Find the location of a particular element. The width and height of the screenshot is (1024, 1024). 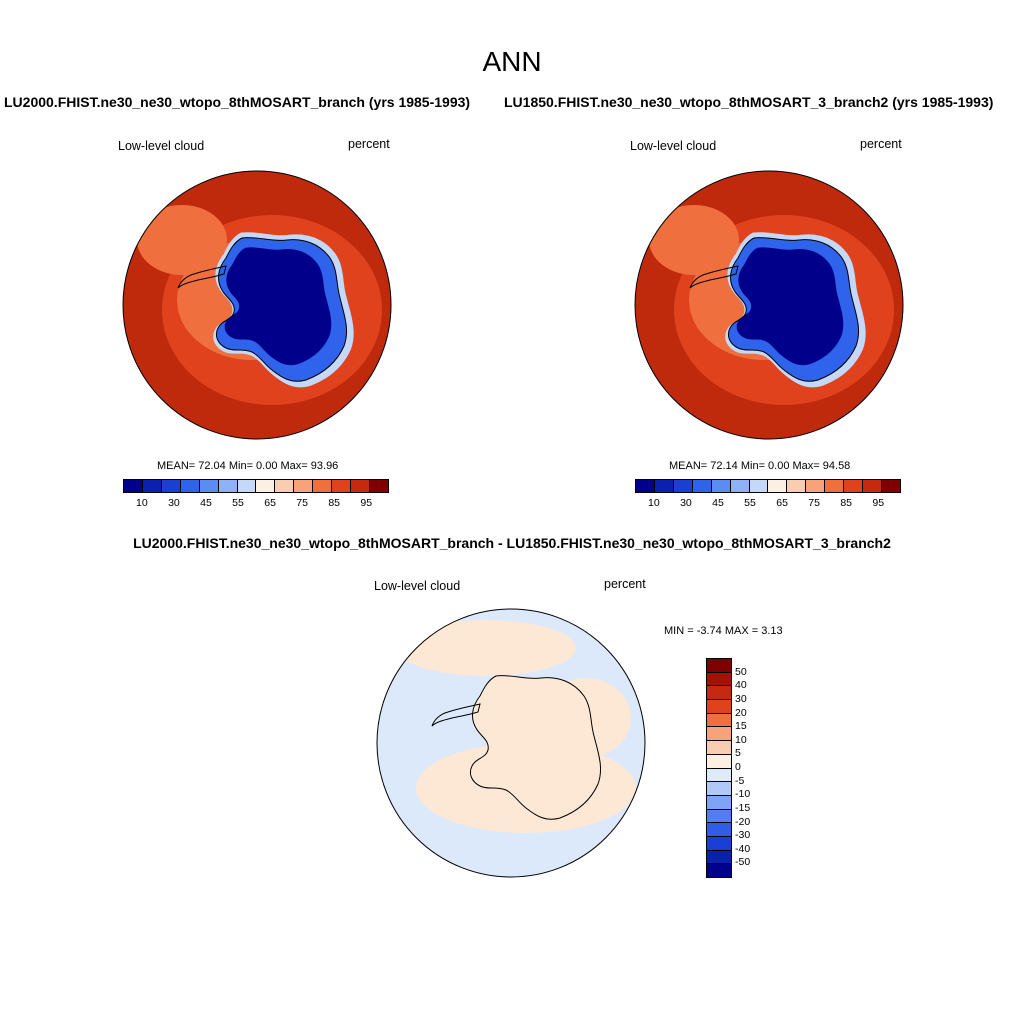

panel2-variable-label: Low-level cloud is located at coordinates (673, 146).